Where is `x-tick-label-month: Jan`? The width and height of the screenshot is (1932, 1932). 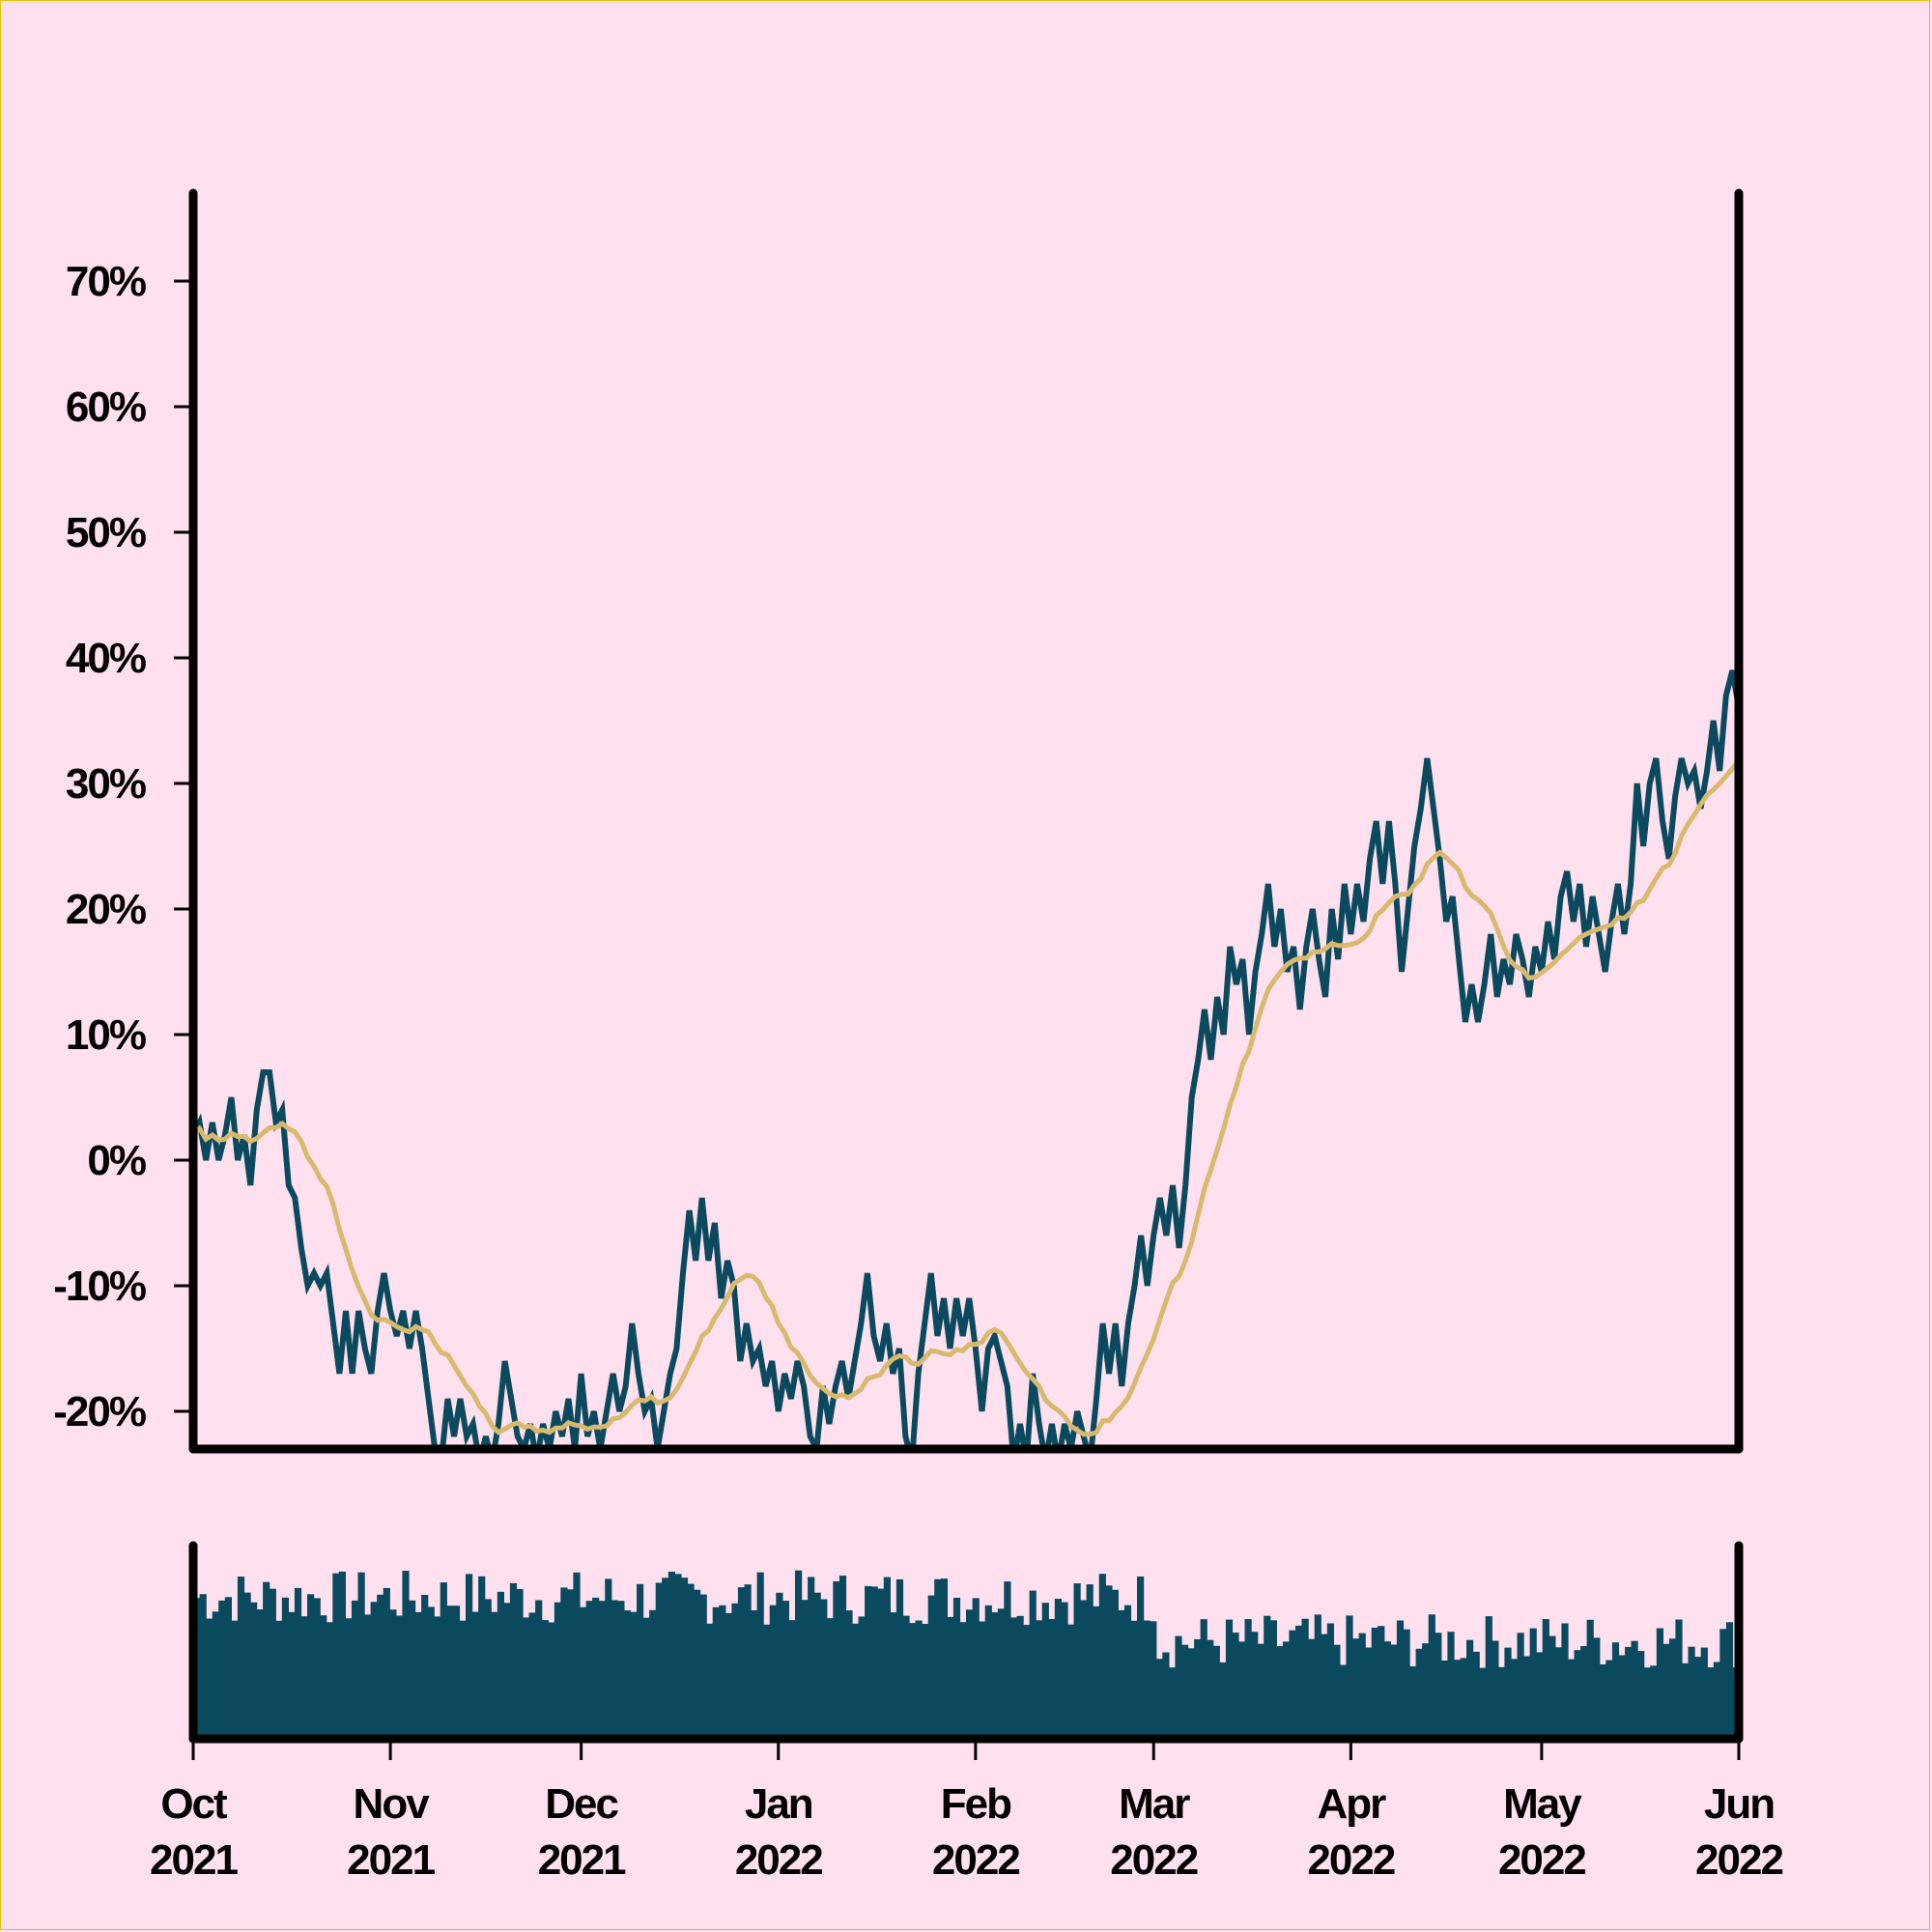
x-tick-label-month: Jan is located at coordinates (778, 1804).